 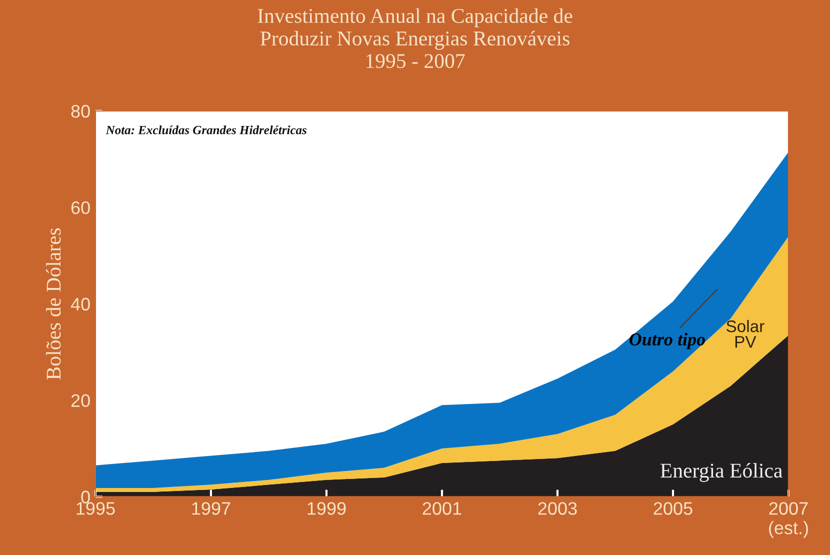 I want to click on series-label: Outro tipo, so click(x=667, y=341).